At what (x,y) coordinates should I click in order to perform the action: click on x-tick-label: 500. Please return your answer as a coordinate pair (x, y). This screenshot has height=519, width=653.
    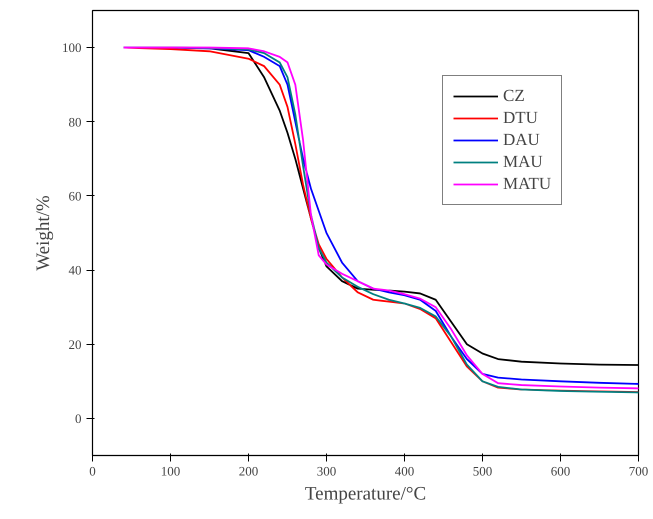
    Looking at the image, I should click on (482, 471).